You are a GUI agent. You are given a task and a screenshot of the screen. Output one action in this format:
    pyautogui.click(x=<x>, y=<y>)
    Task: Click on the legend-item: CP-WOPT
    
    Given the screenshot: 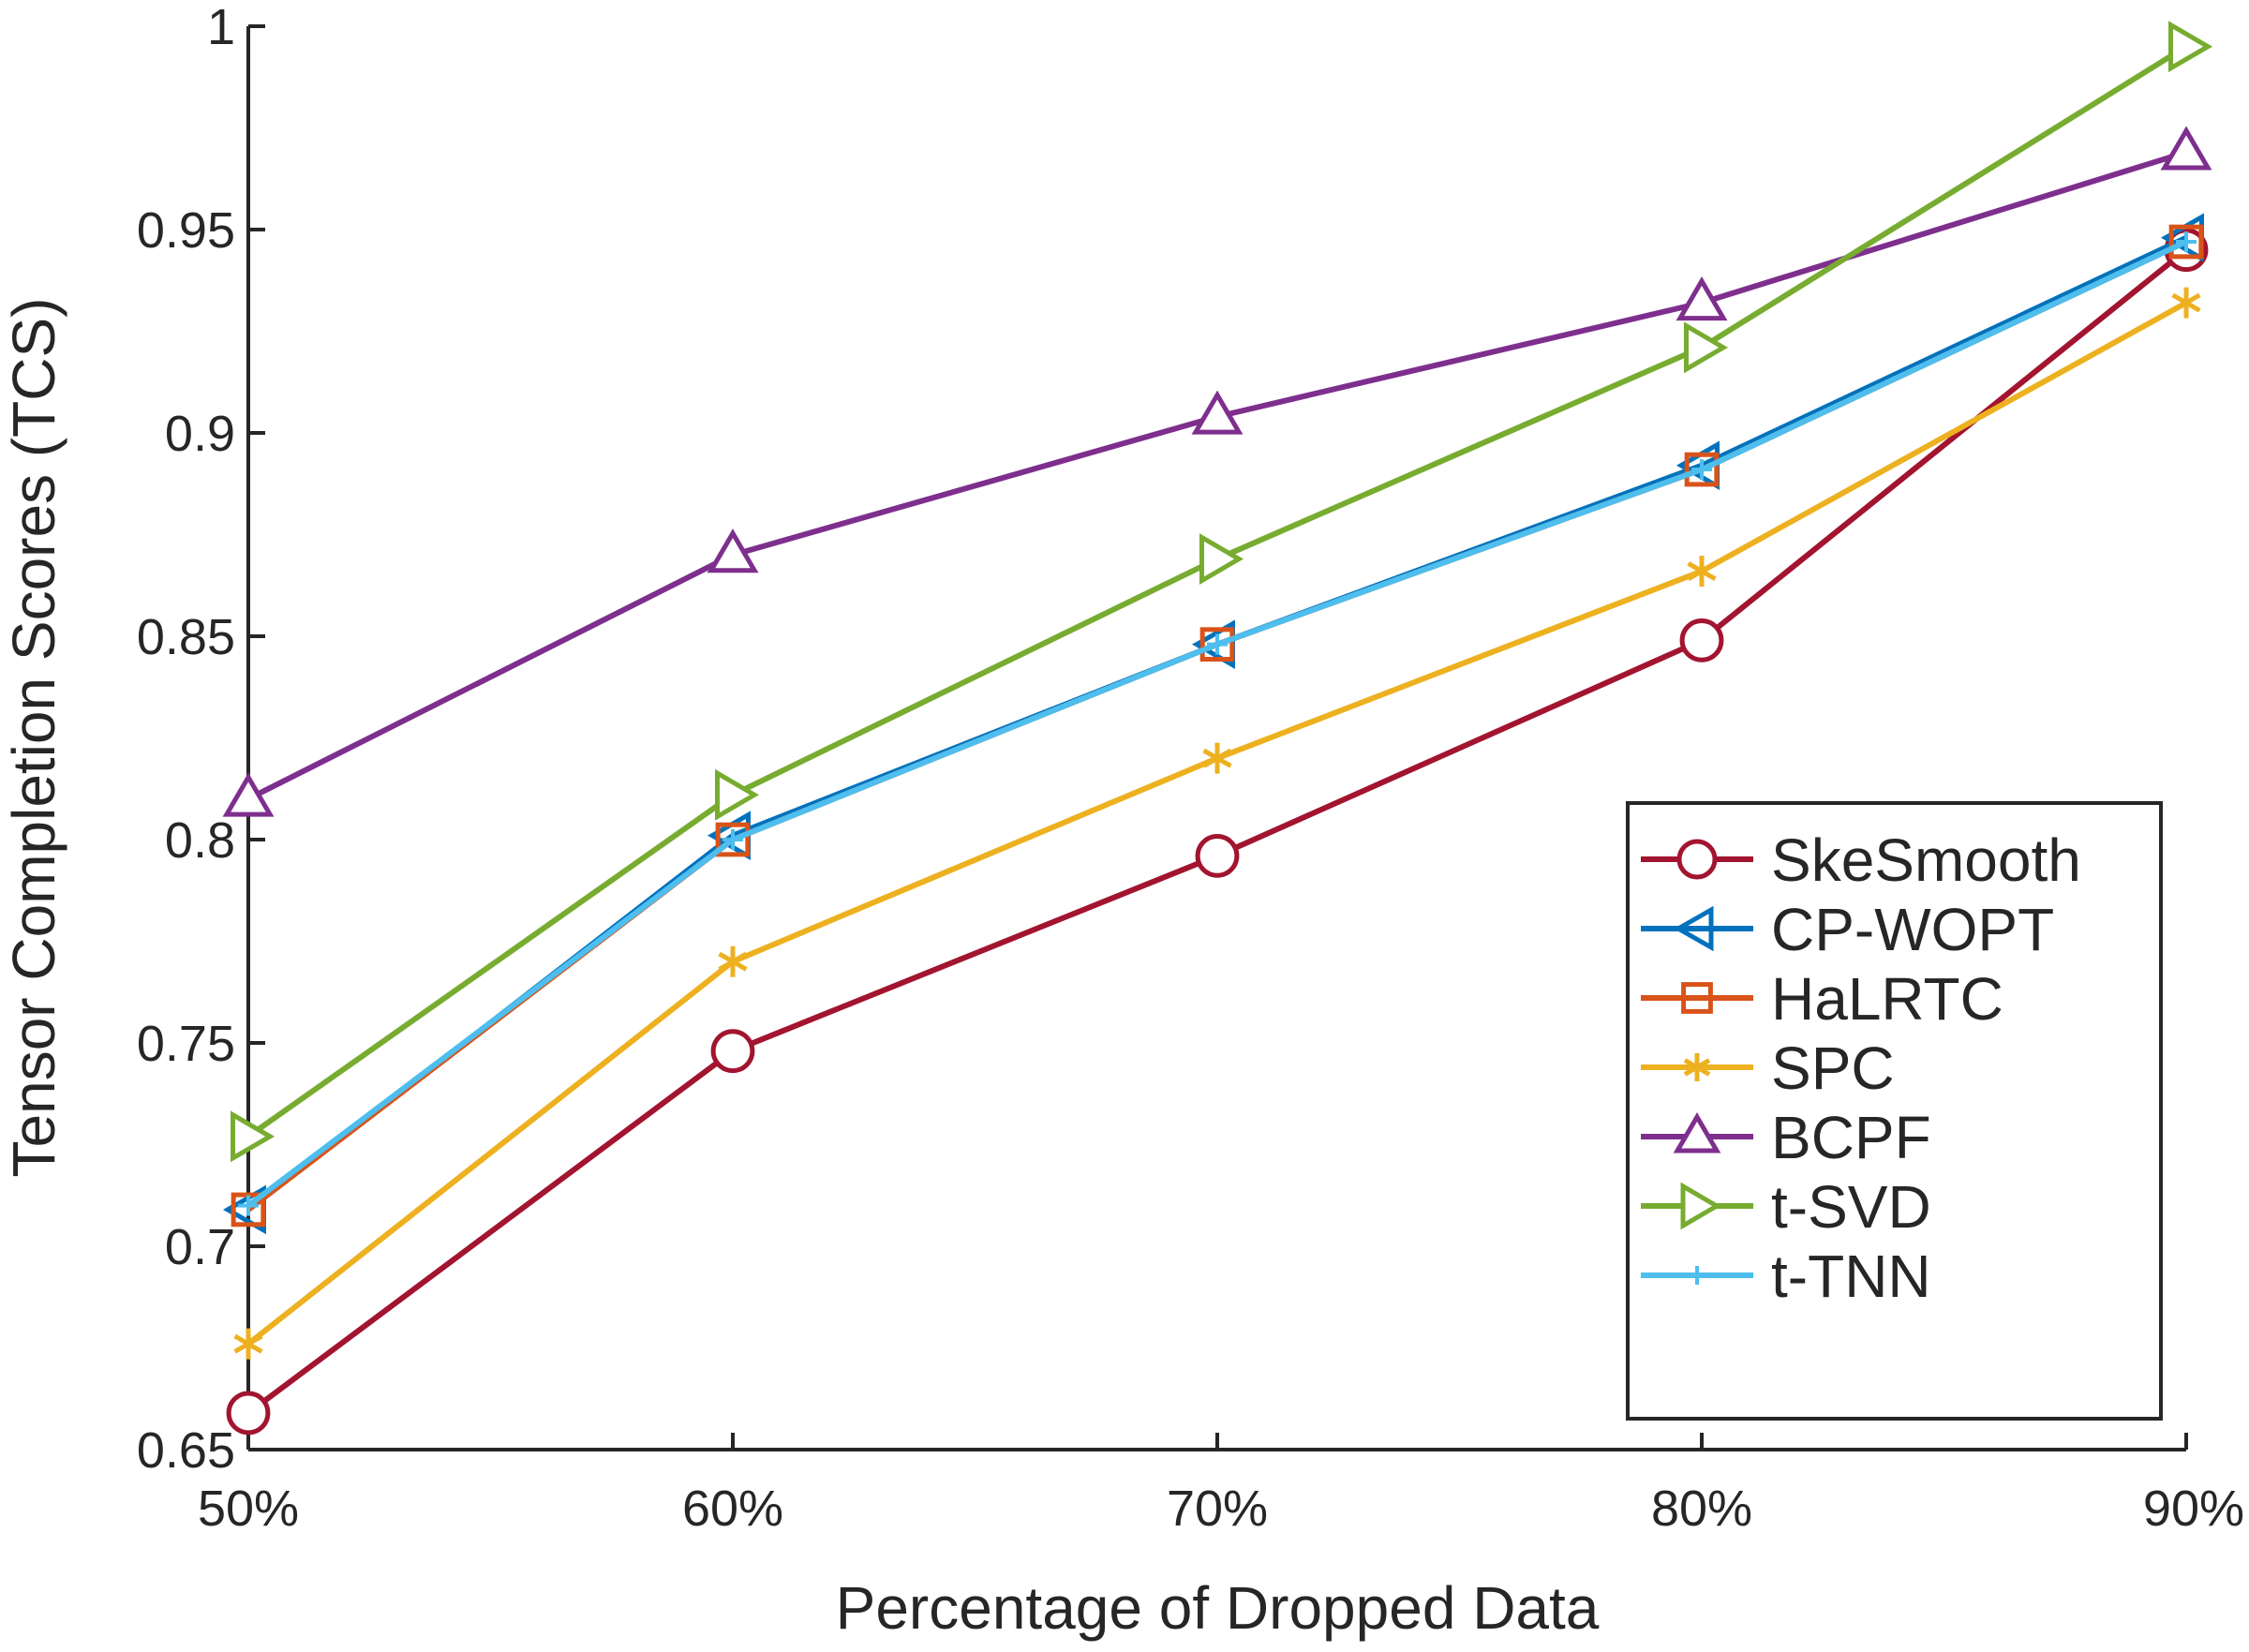 What is the action you would take?
    pyautogui.click(x=1847, y=929)
    